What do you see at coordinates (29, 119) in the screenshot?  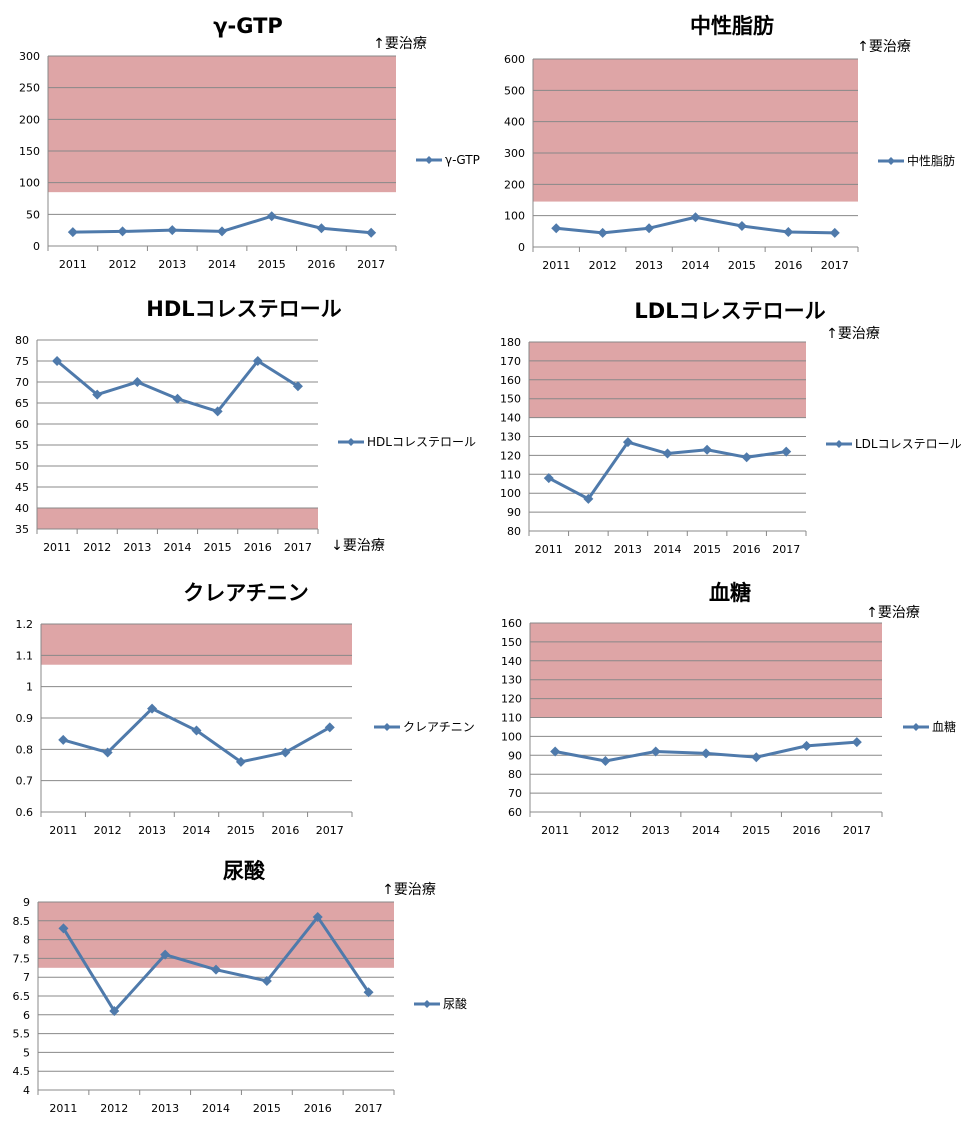 I see `y-tick-label: 200` at bounding box center [29, 119].